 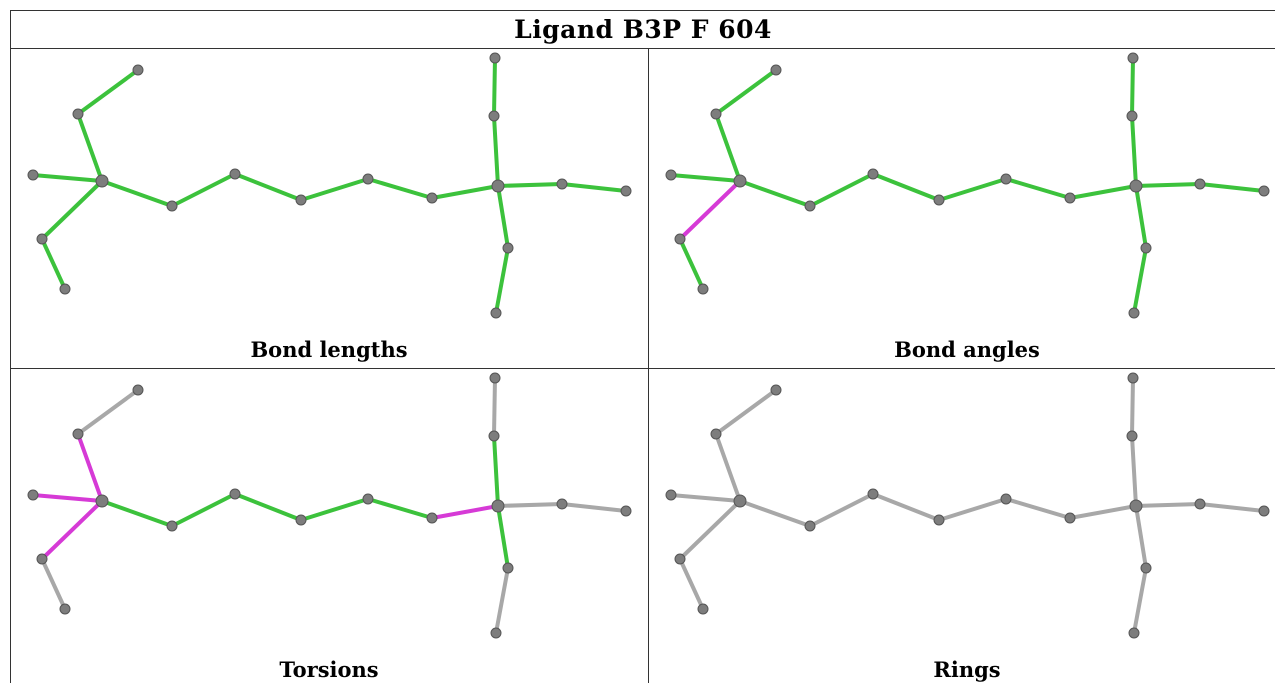 What do you see at coordinates (967, 669) in the screenshot?
I see `panel-caption: Rings` at bounding box center [967, 669].